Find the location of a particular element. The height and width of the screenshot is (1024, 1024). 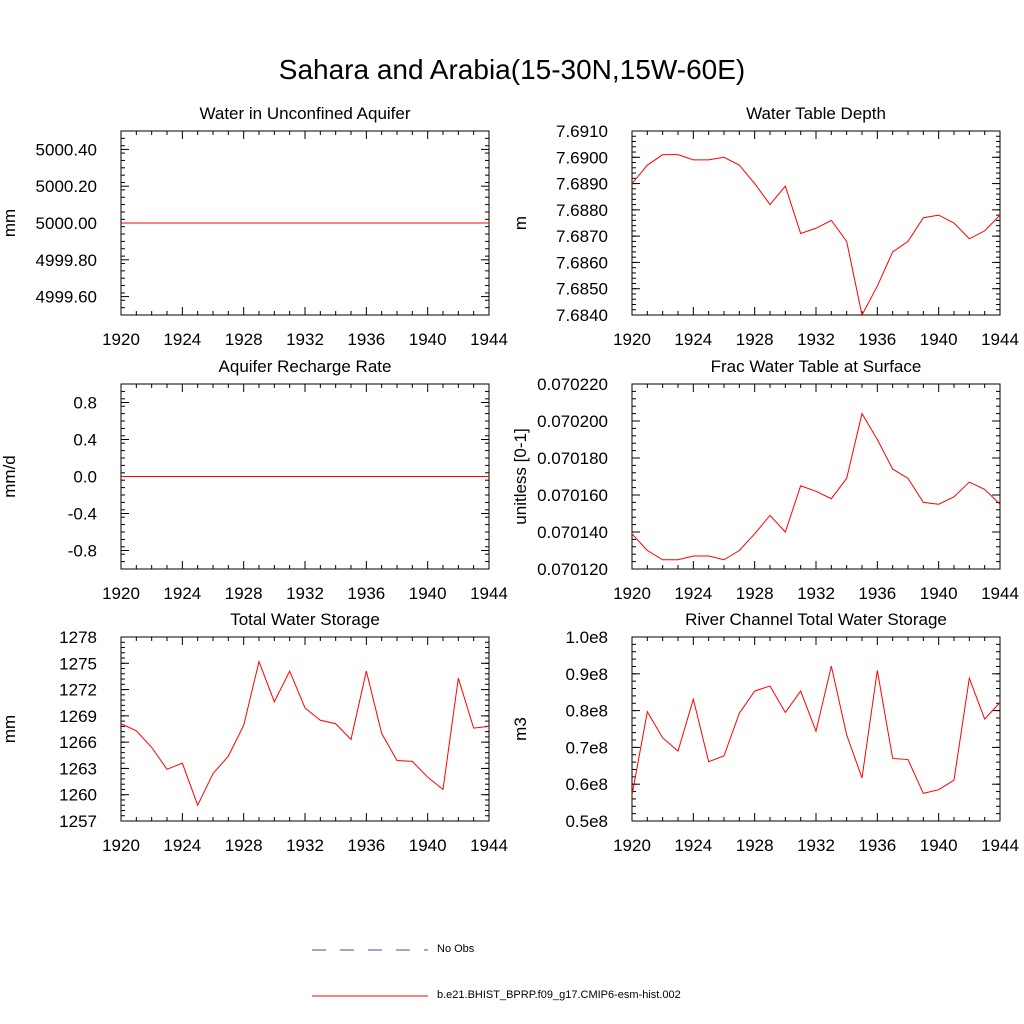

frac-water-table-at-surface-ytick-label: 0.070120 is located at coordinates (572, 569).